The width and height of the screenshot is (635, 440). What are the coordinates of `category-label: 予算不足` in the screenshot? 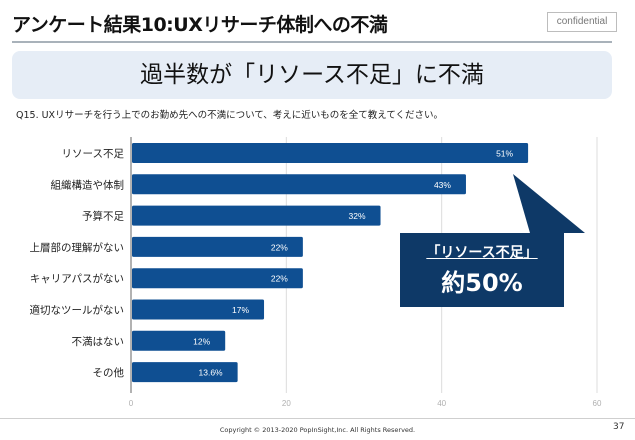 It's located at (103, 216).